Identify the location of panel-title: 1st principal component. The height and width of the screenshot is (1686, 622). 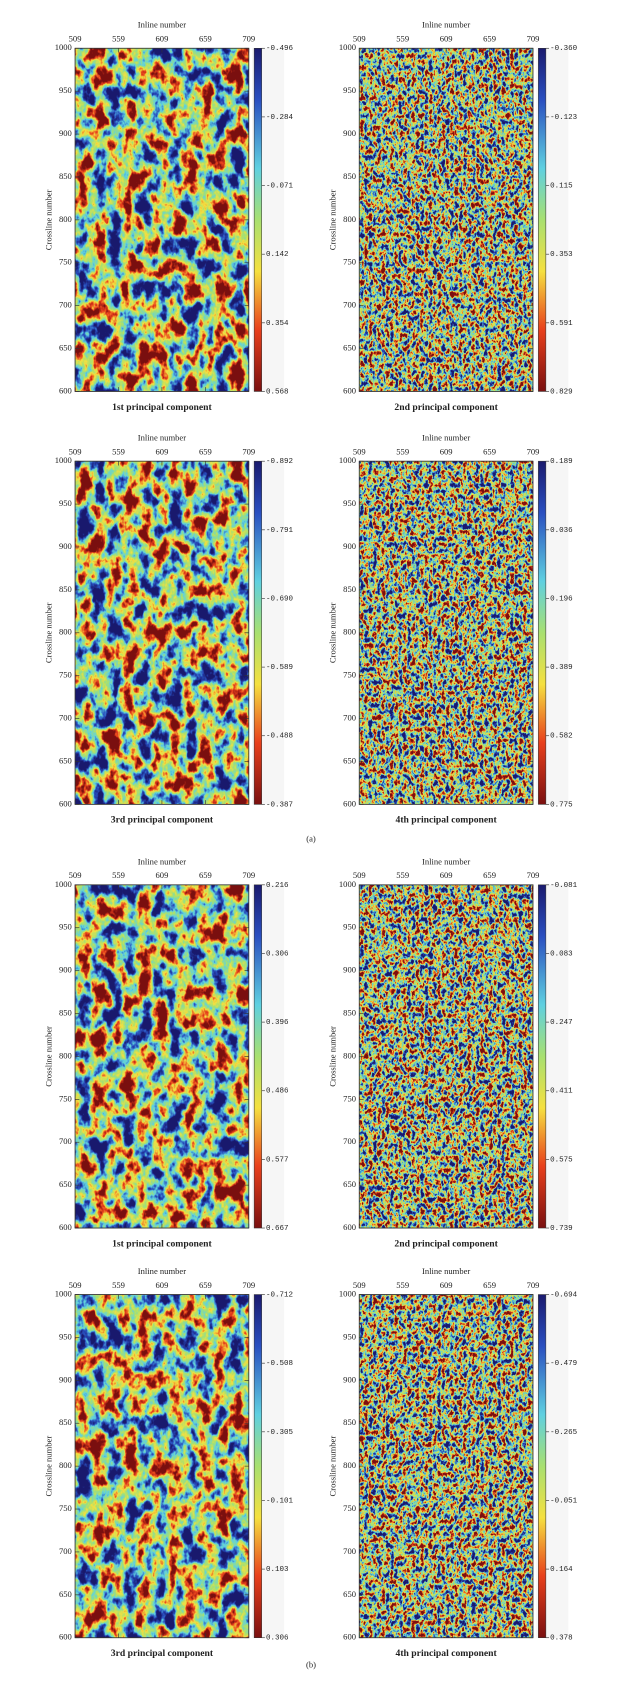
(162, 407).